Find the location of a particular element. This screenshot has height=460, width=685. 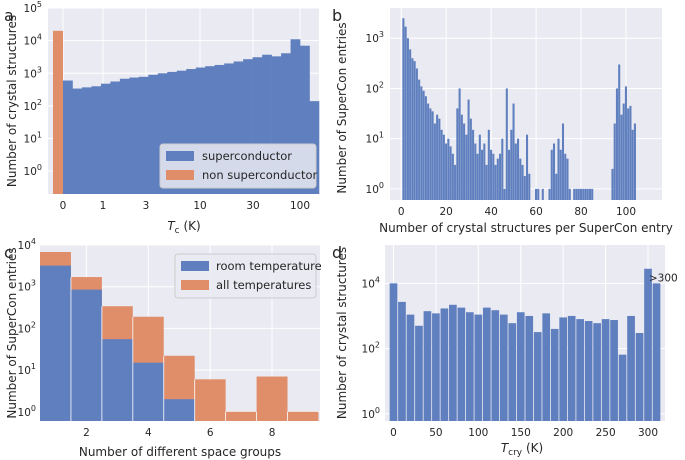

panel-label: c is located at coordinates (8, 252).